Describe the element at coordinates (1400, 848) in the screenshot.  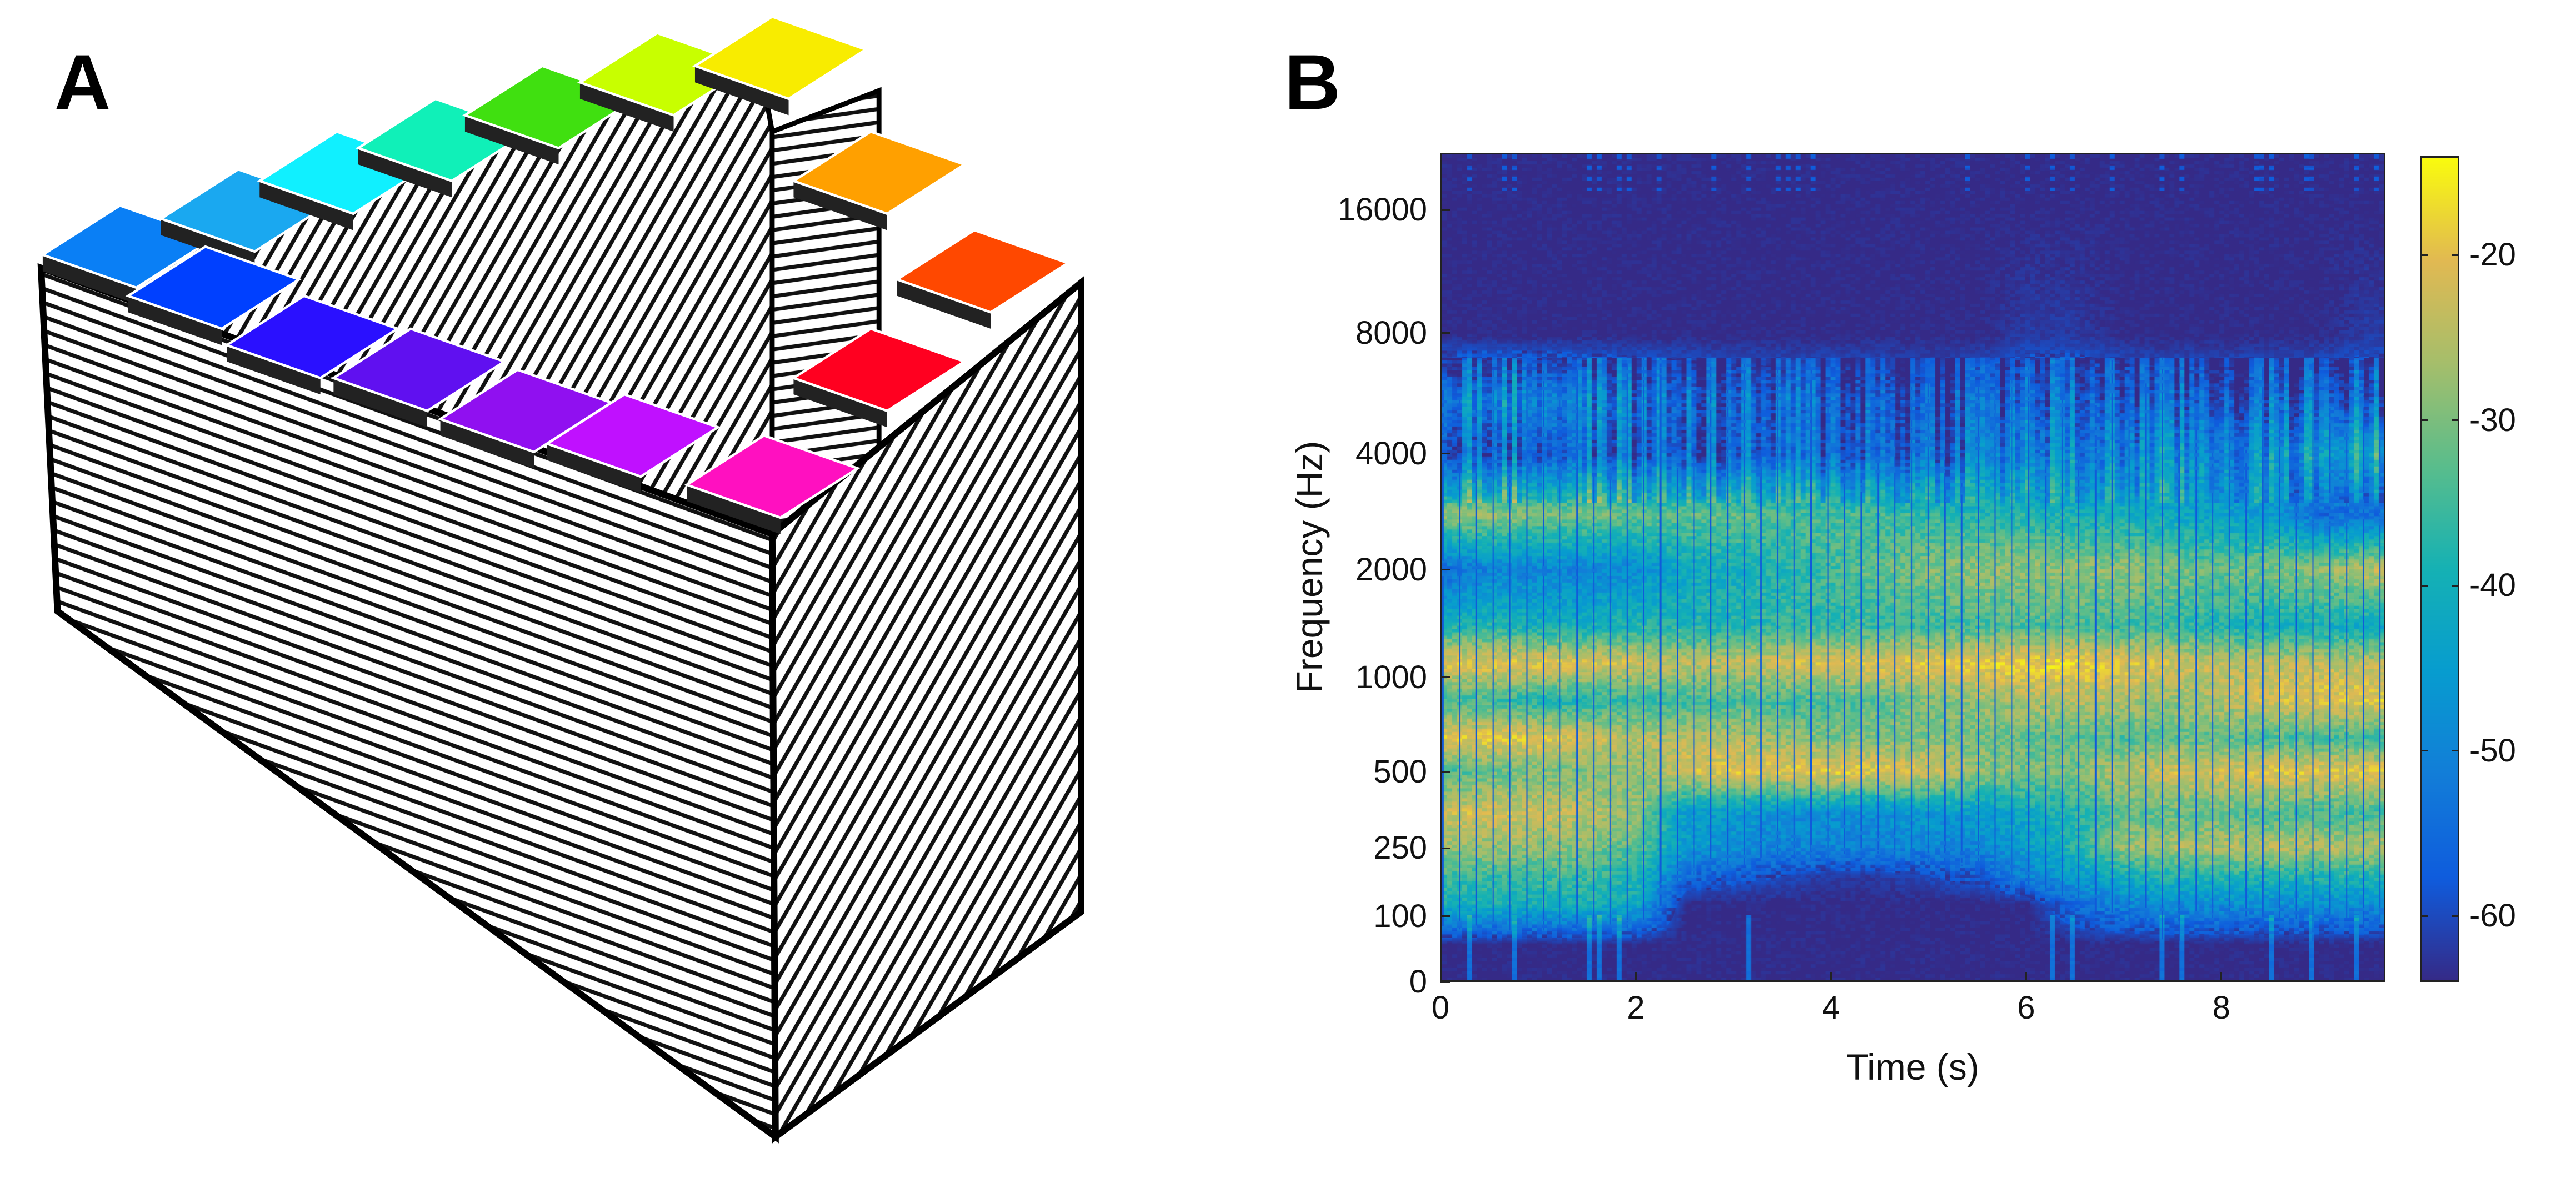
I see `y-tick-label: 250` at that location.